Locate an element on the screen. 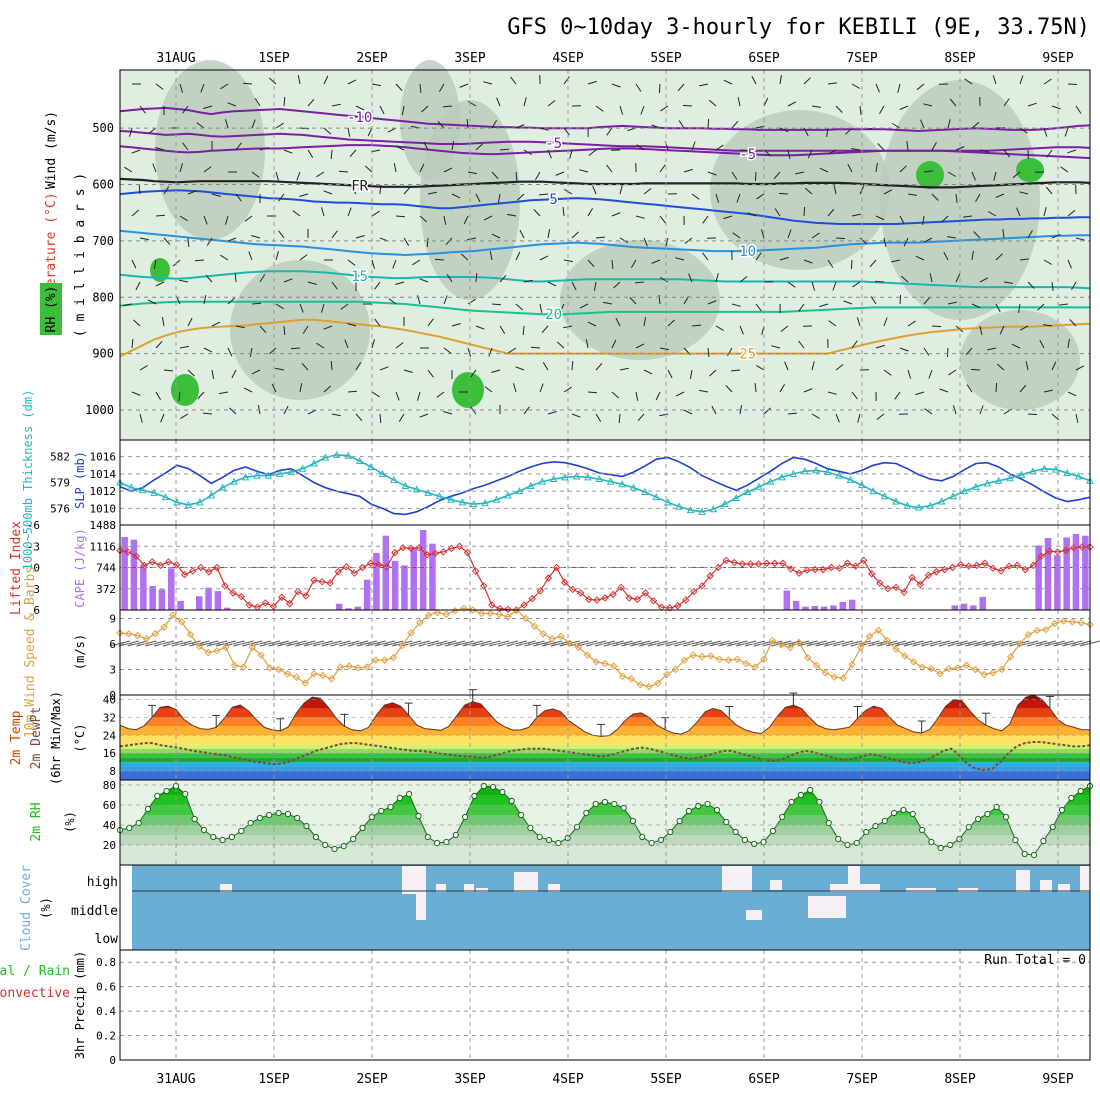 The width and height of the screenshot is (1100, 1100). rh-blob is located at coordinates (640, 300).